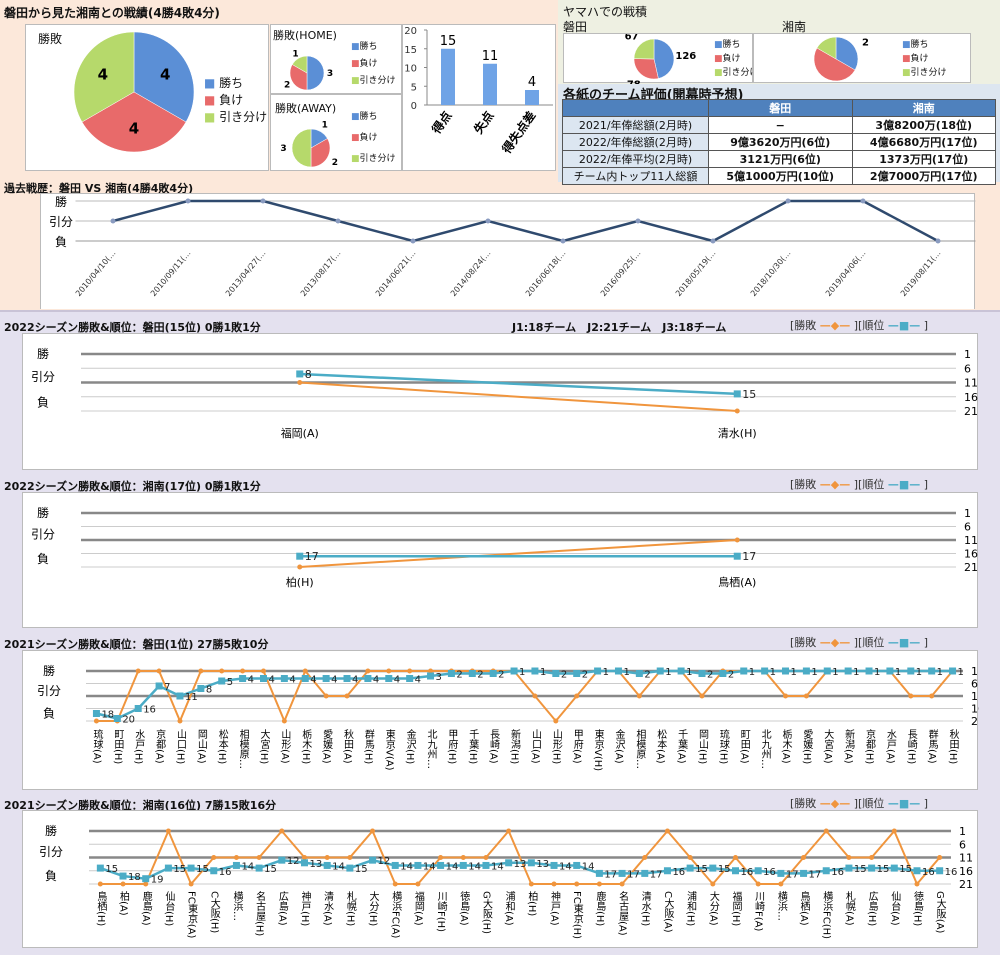 The width and height of the screenshot is (1000, 955). I want to click on rank-tick-label: 11, so click(975, 696).